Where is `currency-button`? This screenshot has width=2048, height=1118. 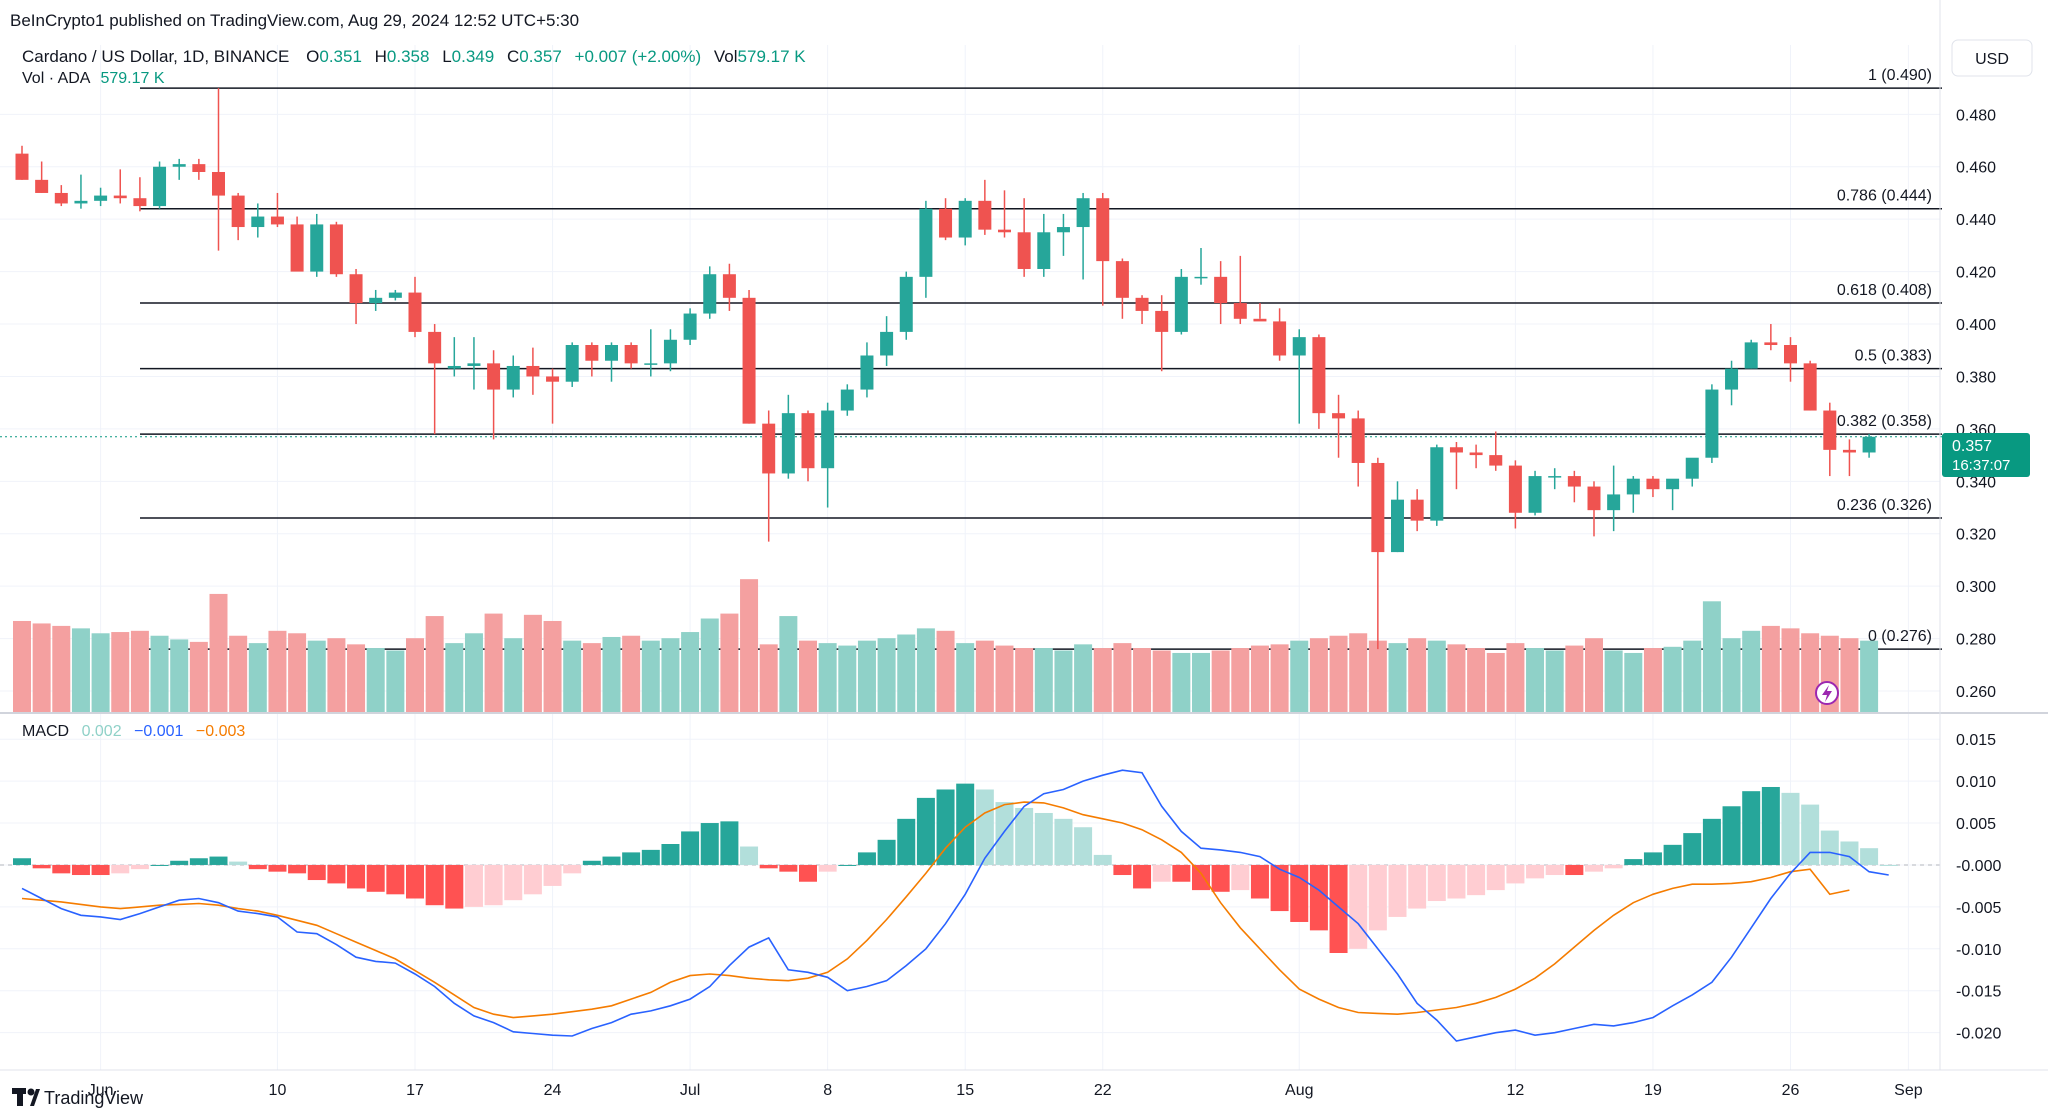
currency-button is located at coordinates (1992, 58).